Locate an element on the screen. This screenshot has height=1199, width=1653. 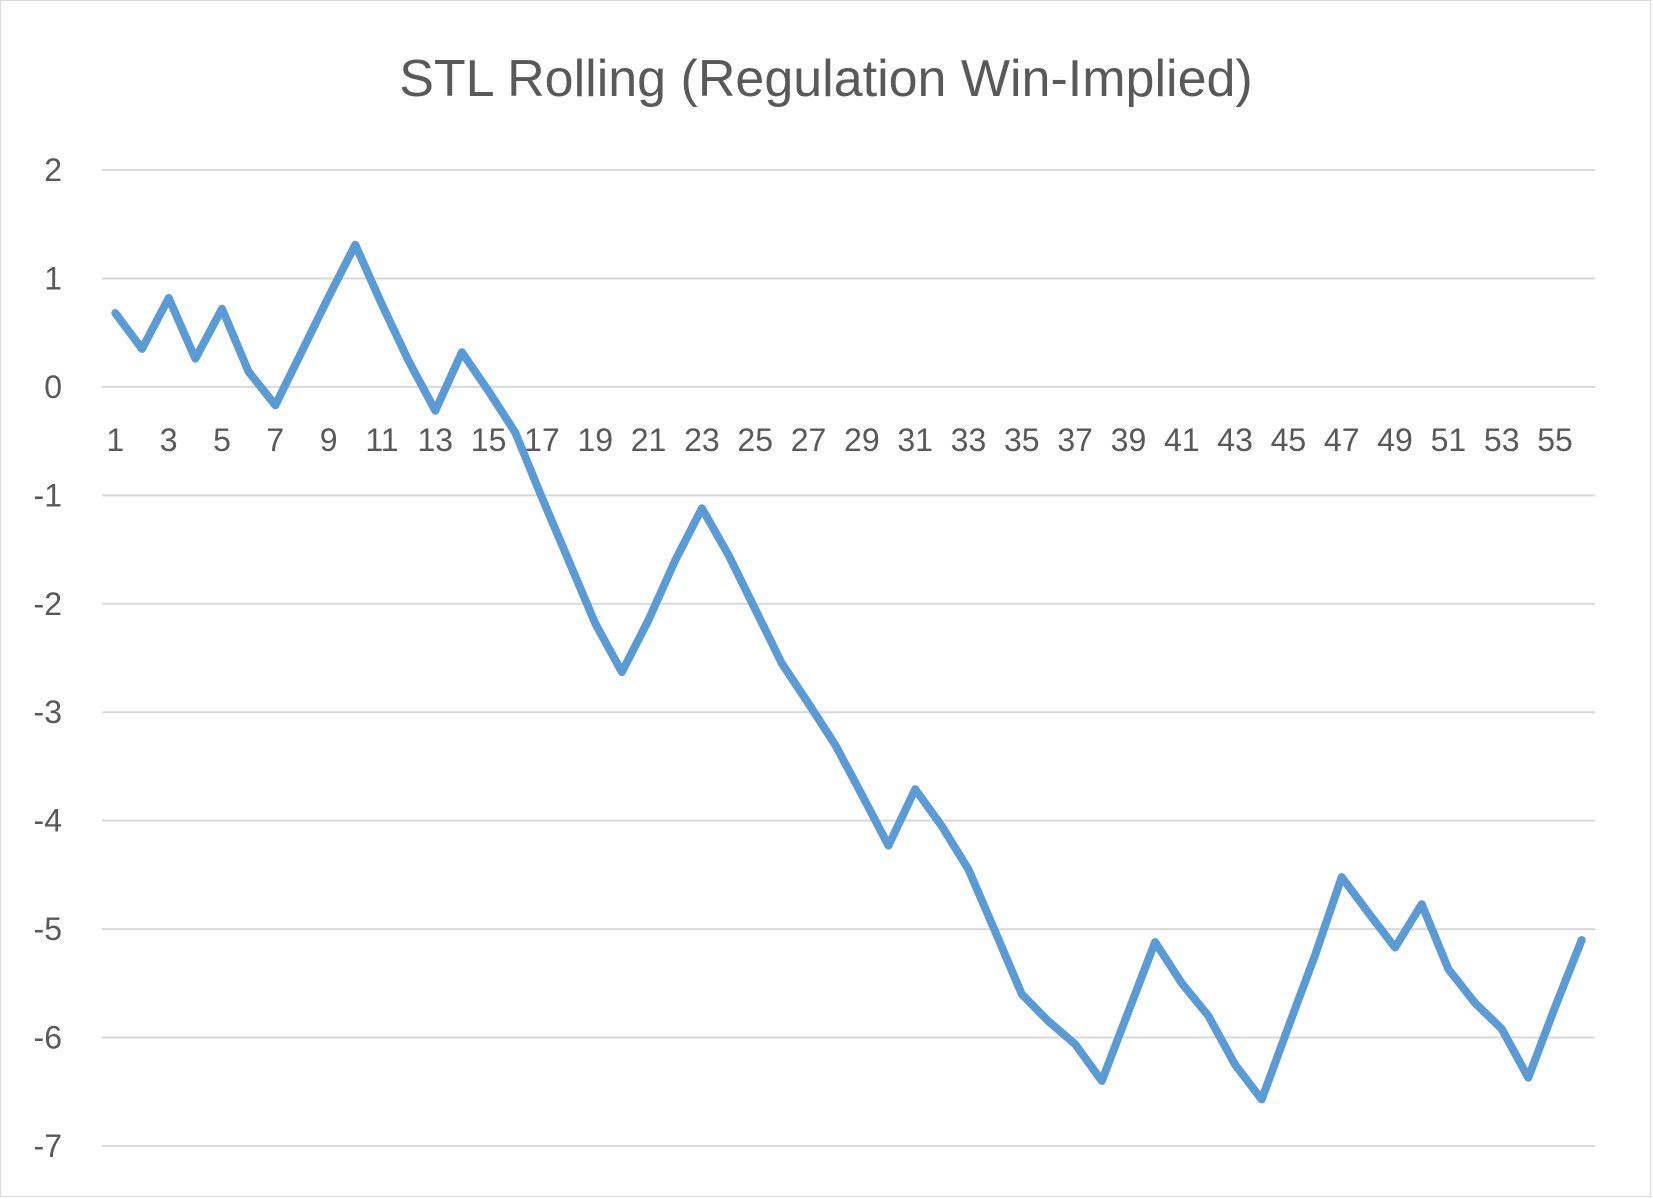
x-tick-label: 9 is located at coordinates (329, 440).